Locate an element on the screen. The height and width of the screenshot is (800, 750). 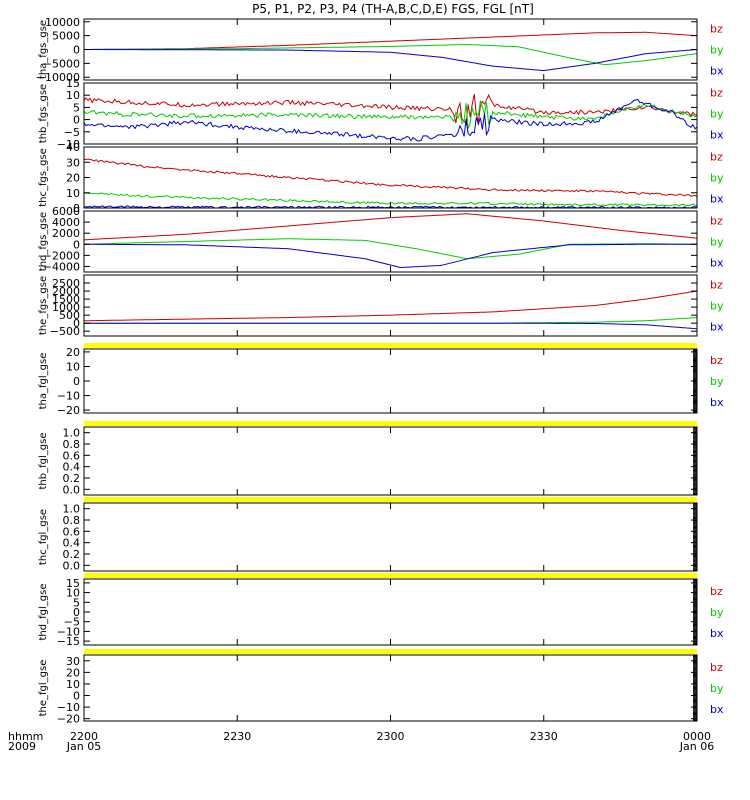
y-tick-label: −500 is located at coordinates (65, 331).